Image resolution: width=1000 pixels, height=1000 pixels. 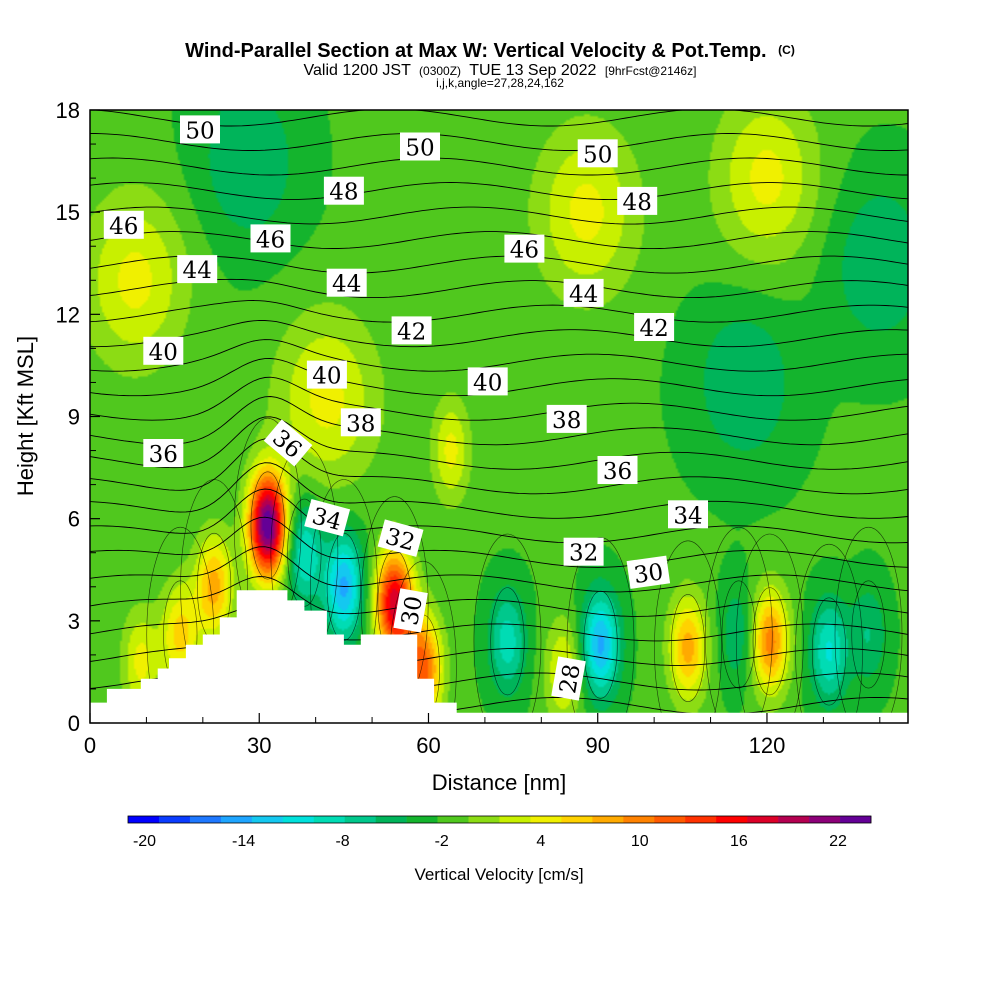 What do you see at coordinates (68, 212) in the screenshot?
I see `y-tick-label: 15` at bounding box center [68, 212].